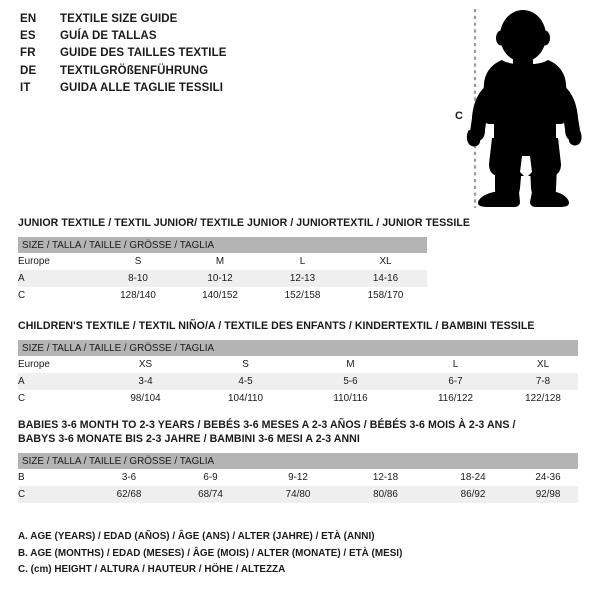 This screenshot has height=600, width=600. I want to click on babies-b-col-4: 12-18, so click(385, 477).